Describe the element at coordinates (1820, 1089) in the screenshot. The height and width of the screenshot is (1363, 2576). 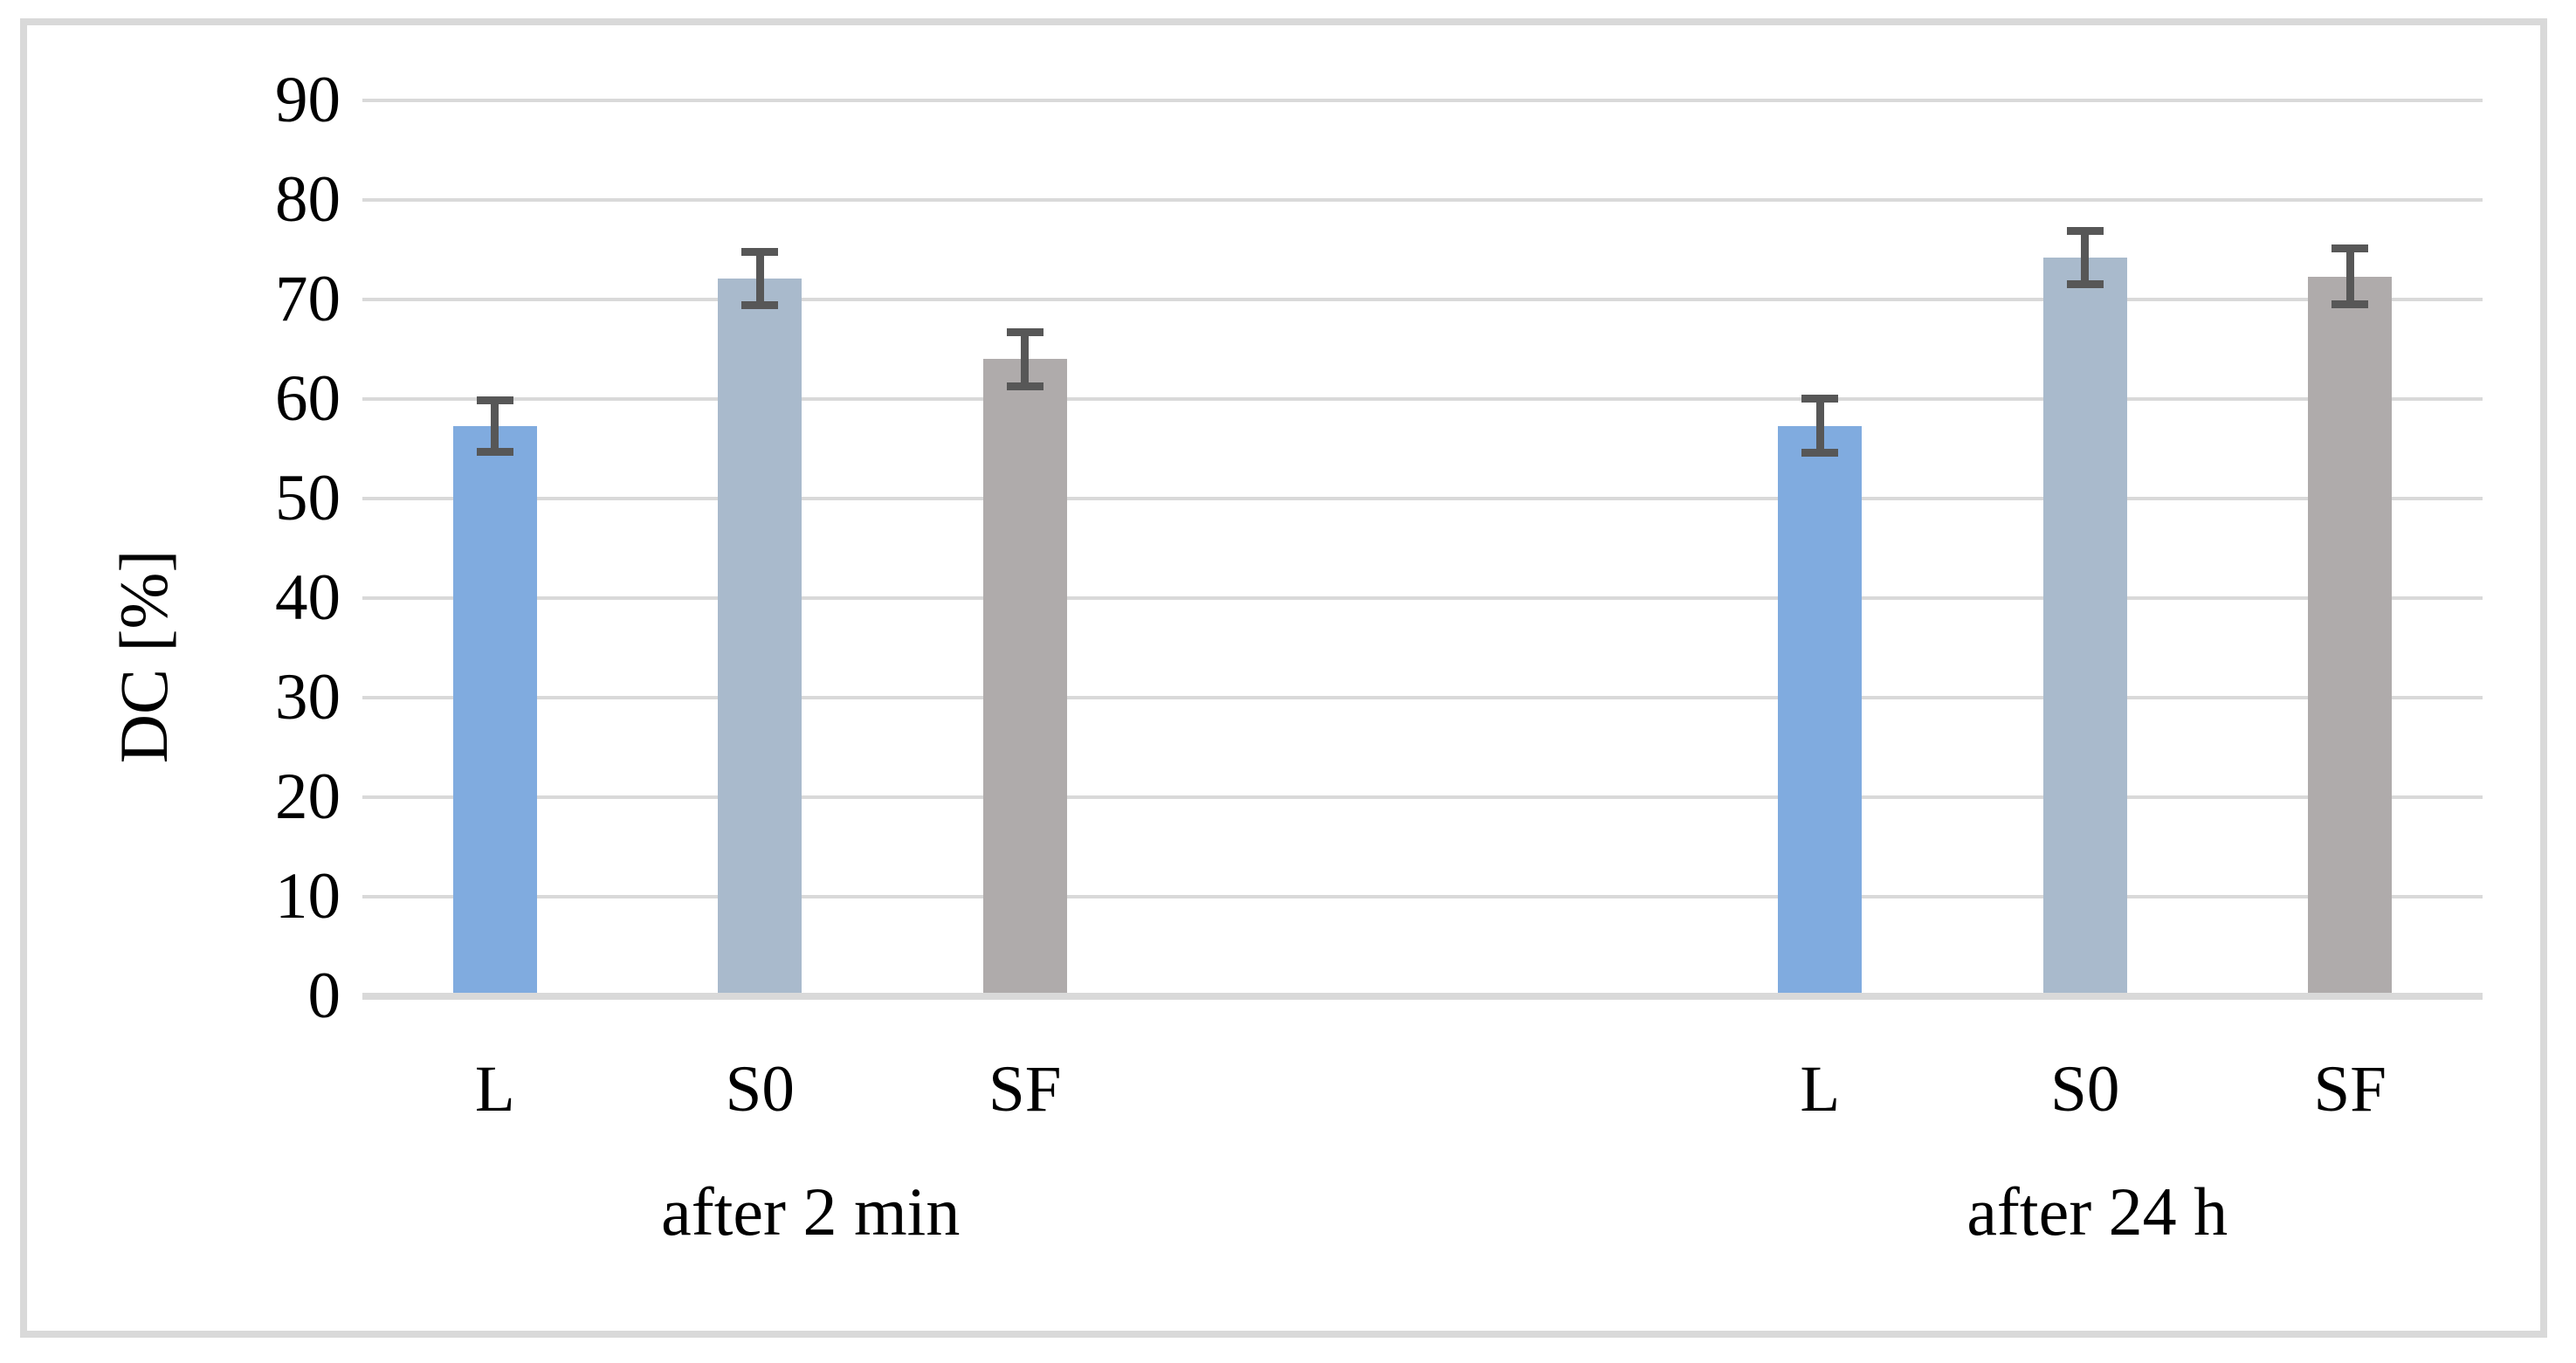
I see `x-category-label-L-group2: L` at that location.